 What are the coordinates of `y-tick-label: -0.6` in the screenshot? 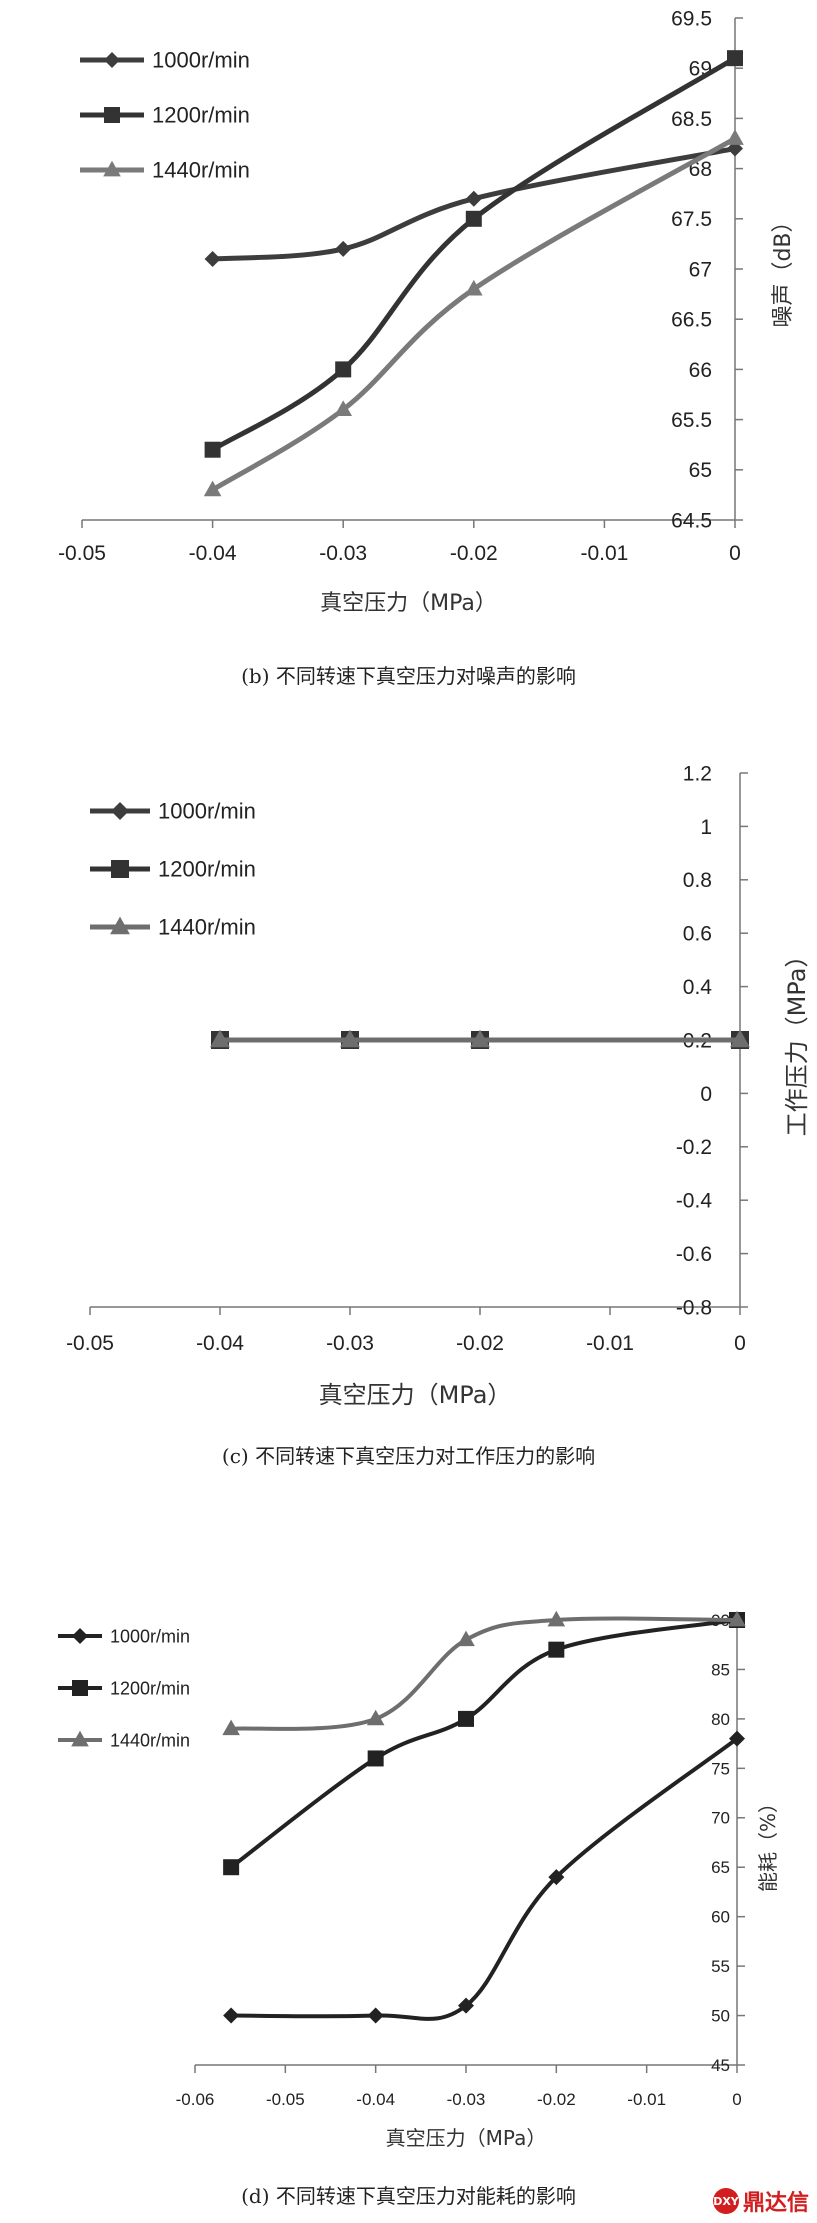 It's located at (694, 1254).